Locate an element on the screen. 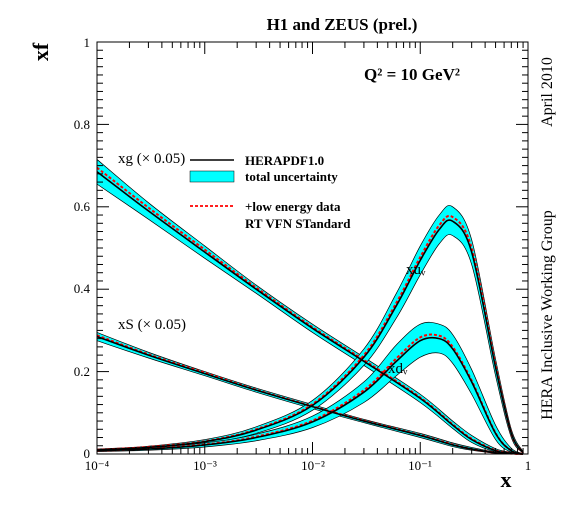  y-tick-label: 0 is located at coordinates (87, 453).